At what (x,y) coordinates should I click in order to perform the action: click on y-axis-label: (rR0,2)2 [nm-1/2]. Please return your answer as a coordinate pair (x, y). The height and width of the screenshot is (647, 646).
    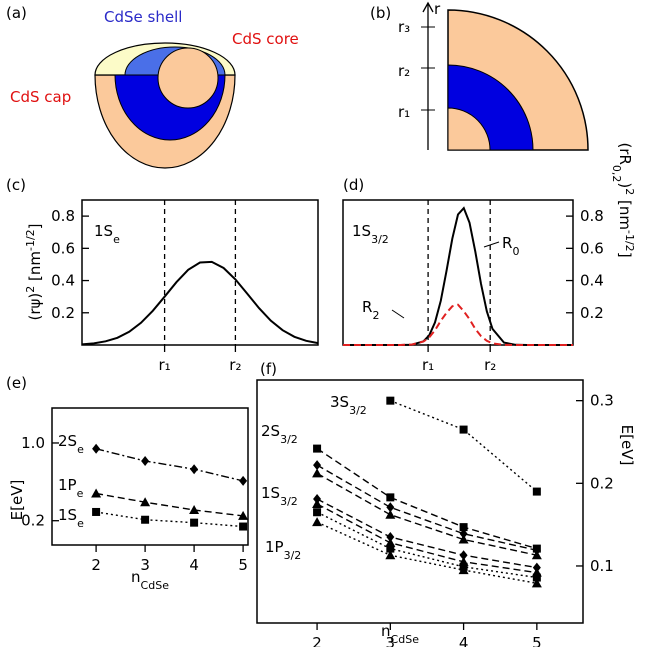
    Looking at the image, I should click on (624, 199).